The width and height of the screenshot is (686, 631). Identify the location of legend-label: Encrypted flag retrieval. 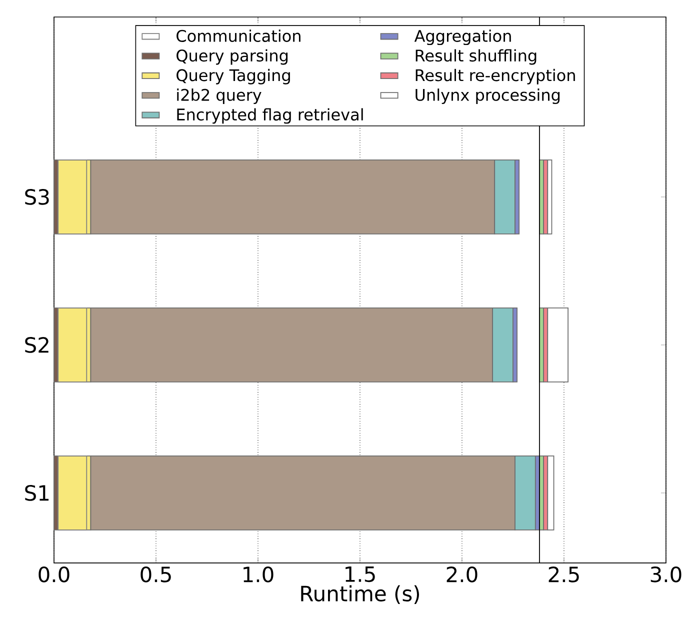
(270, 116).